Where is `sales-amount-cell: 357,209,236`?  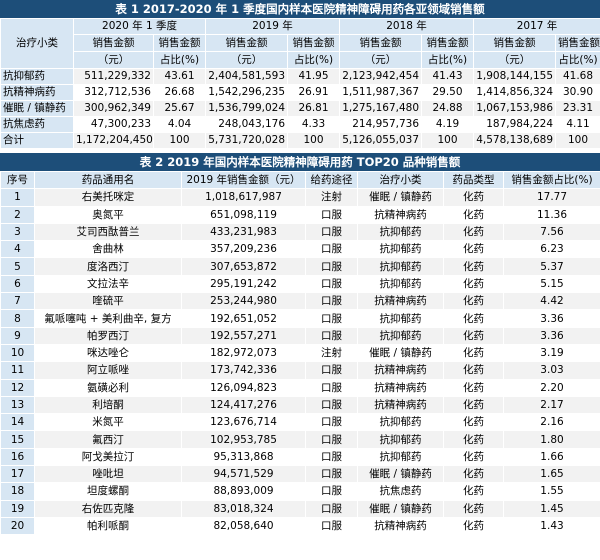
sales-amount-cell: 357,209,236 is located at coordinates (243, 249).